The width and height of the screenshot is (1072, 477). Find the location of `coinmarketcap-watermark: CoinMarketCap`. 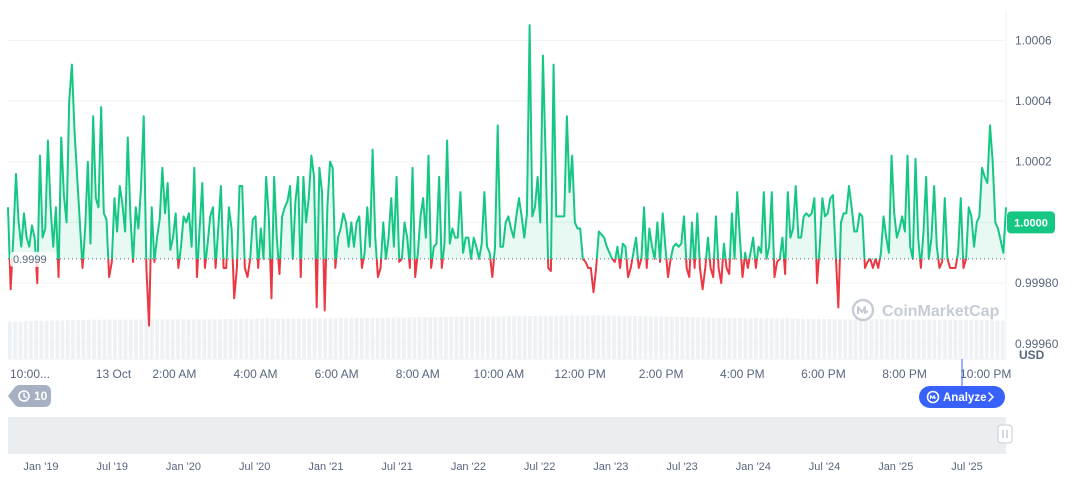

coinmarketcap-watermark: CoinMarketCap is located at coordinates (925, 310).